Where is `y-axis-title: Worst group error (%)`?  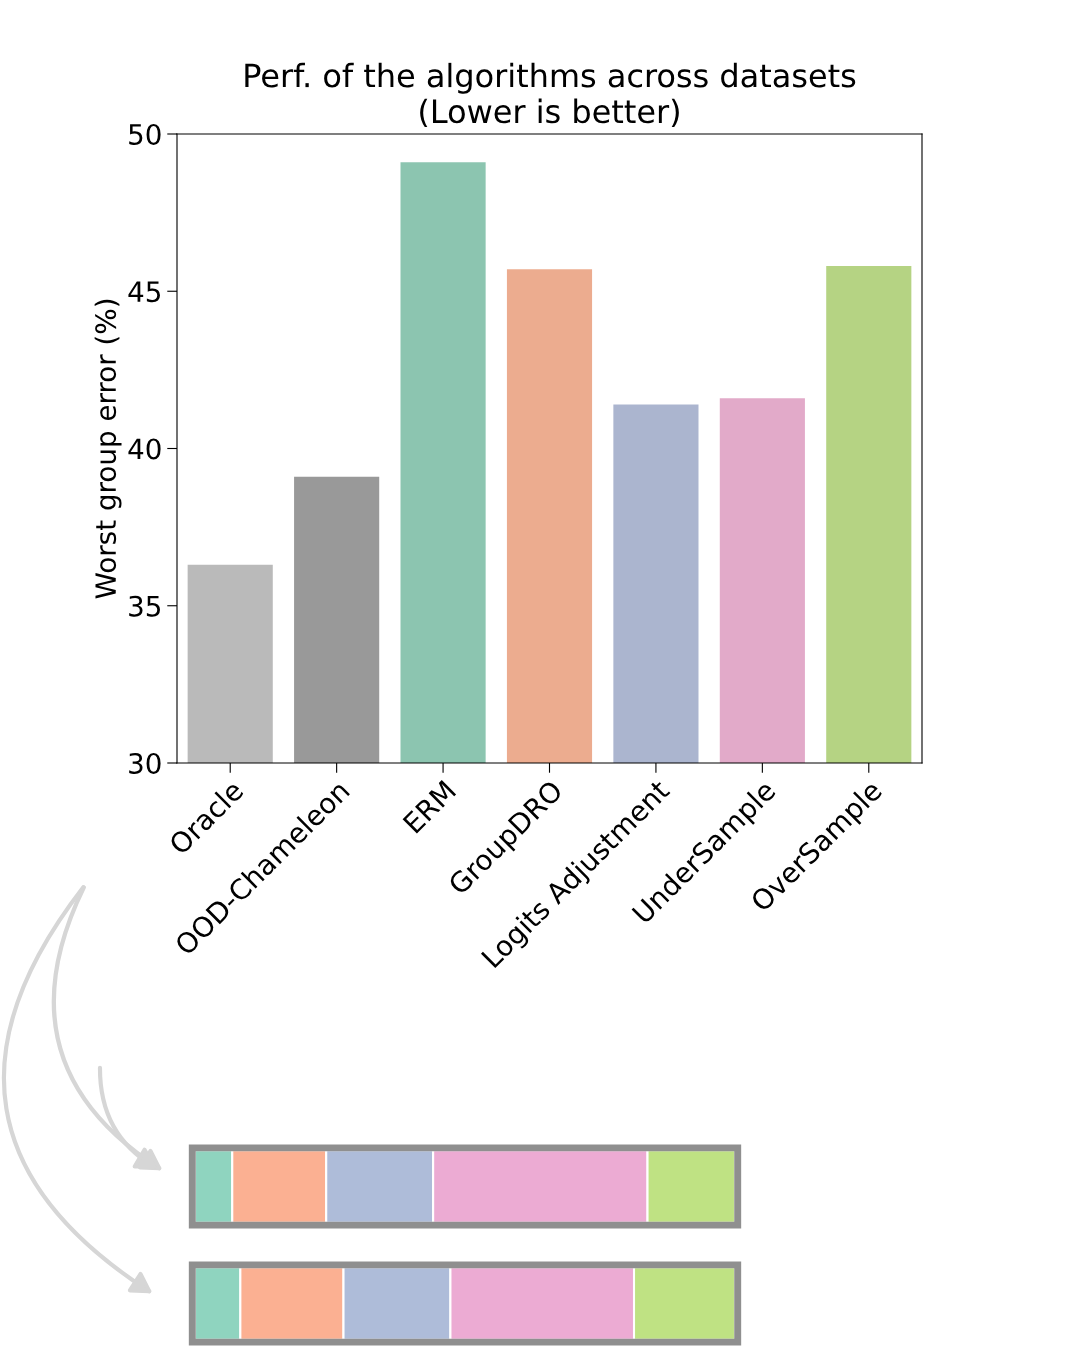 y-axis-title: Worst group error (%) is located at coordinates (108, 449).